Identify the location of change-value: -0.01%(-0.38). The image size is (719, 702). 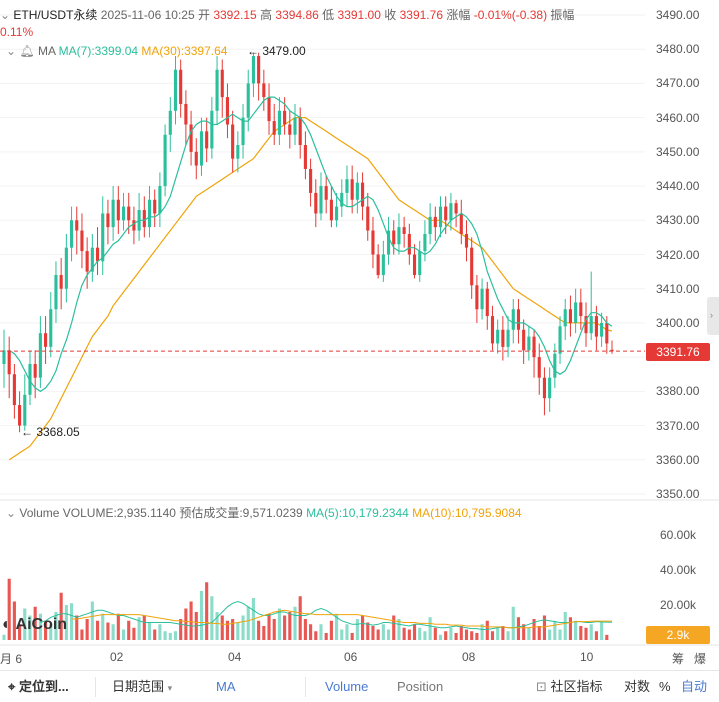
(510, 15).